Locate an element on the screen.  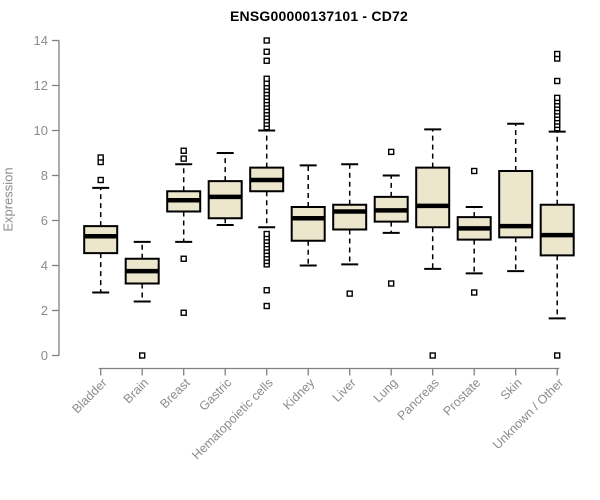
y-tick-label: 10 is located at coordinates (41, 130).